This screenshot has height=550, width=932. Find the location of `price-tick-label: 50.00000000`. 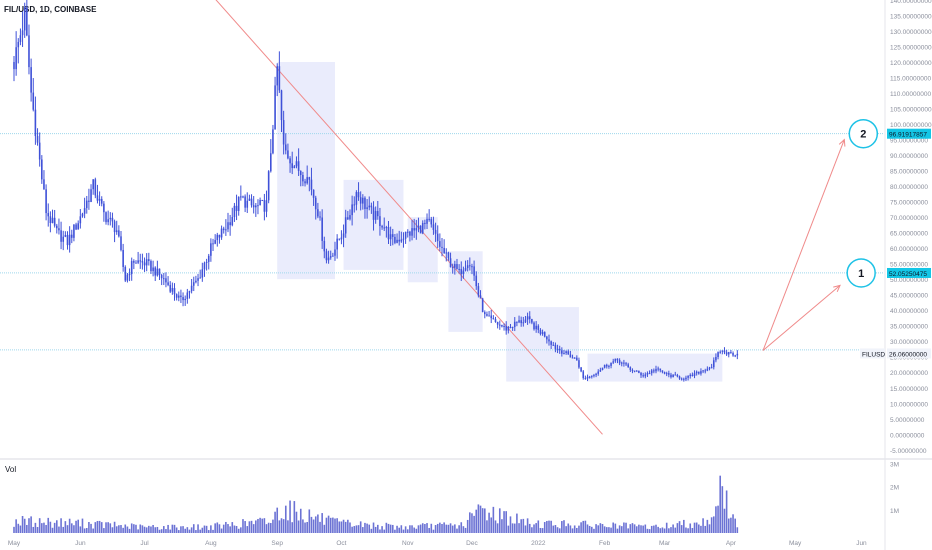

price-tick-label: 50.00000000 is located at coordinates (909, 280).